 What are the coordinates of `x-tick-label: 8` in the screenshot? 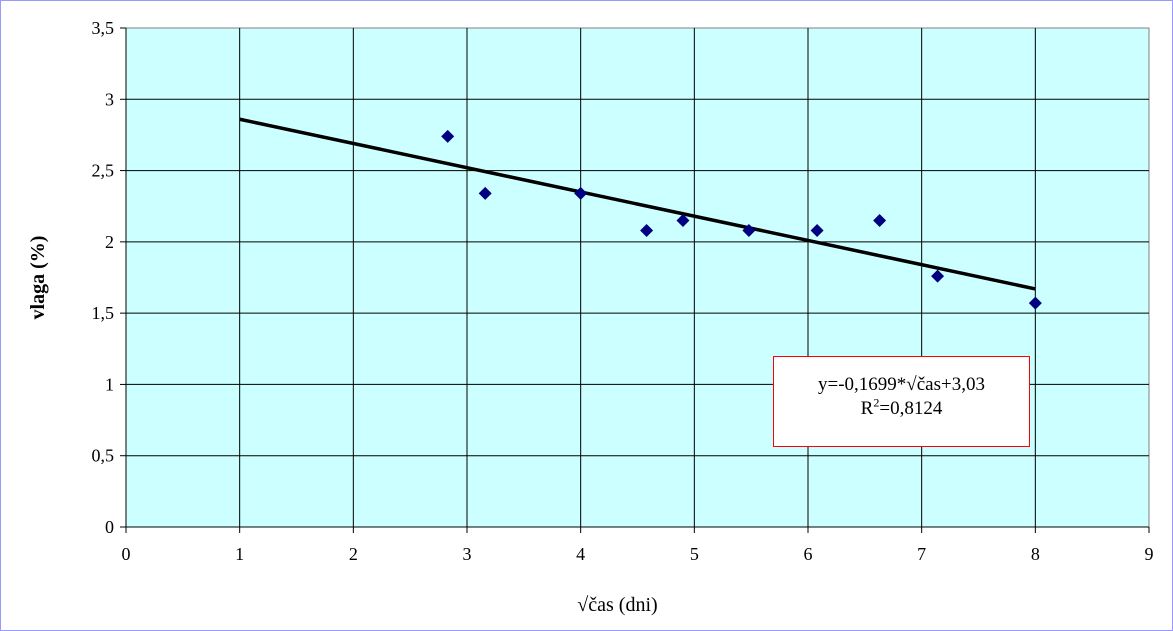 It's located at (1035, 554).